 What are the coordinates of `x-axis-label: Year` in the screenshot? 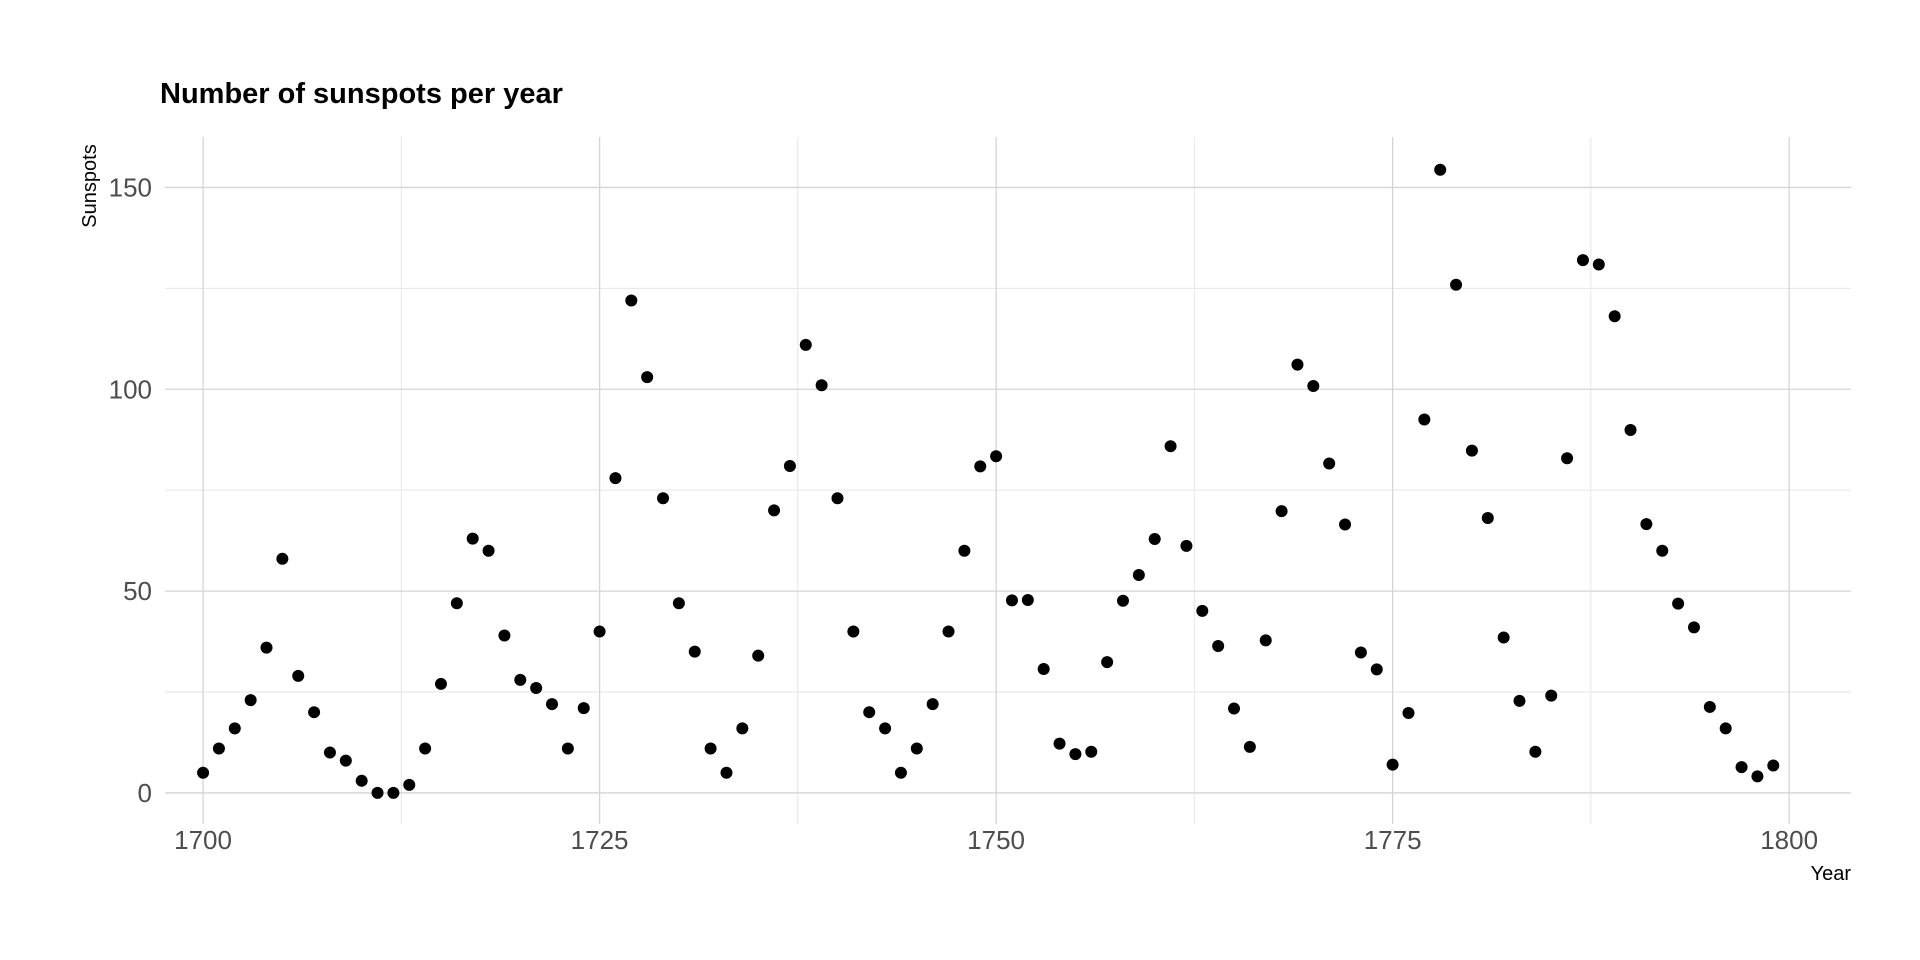 It's located at (1831, 874).